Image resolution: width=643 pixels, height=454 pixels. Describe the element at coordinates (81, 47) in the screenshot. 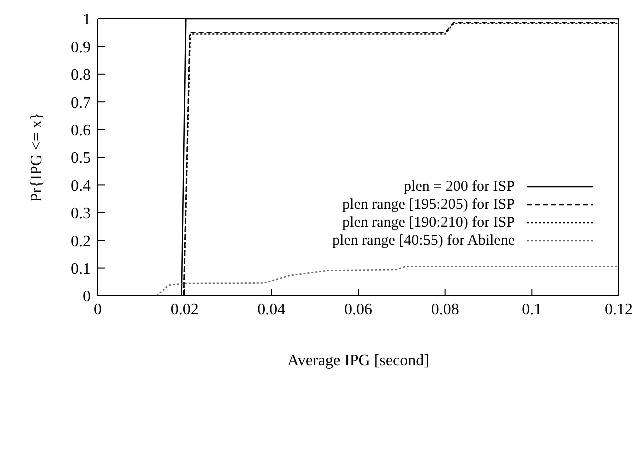

I see `y-tick-label: 0.9` at that location.